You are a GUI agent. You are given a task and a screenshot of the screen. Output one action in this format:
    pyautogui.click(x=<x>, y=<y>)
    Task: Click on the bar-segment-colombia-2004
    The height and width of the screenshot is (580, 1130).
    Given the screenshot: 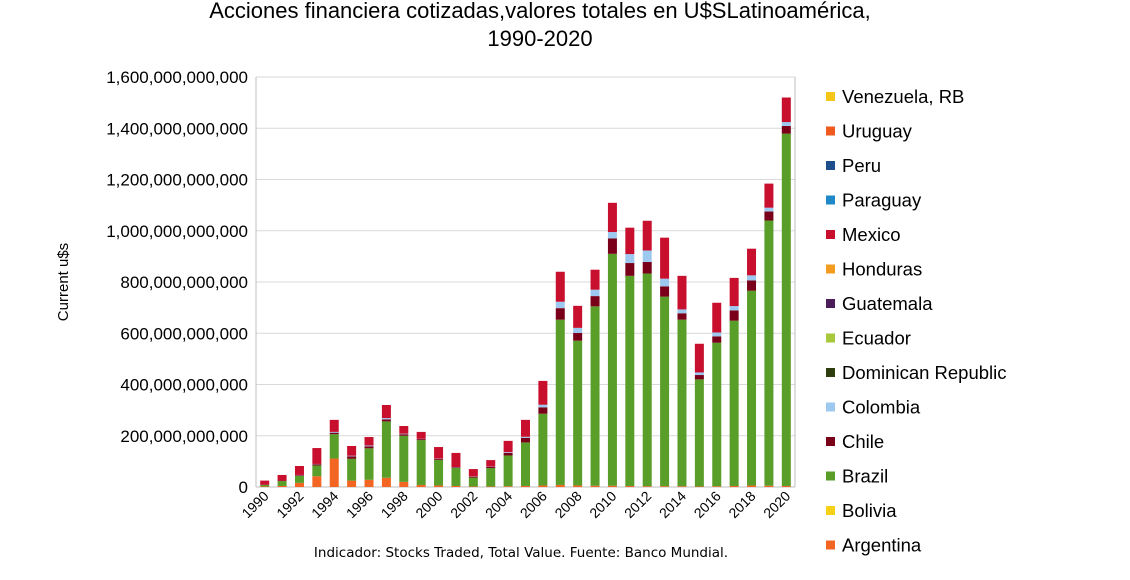 What is the action you would take?
    pyautogui.click(x=508, y=452)
    